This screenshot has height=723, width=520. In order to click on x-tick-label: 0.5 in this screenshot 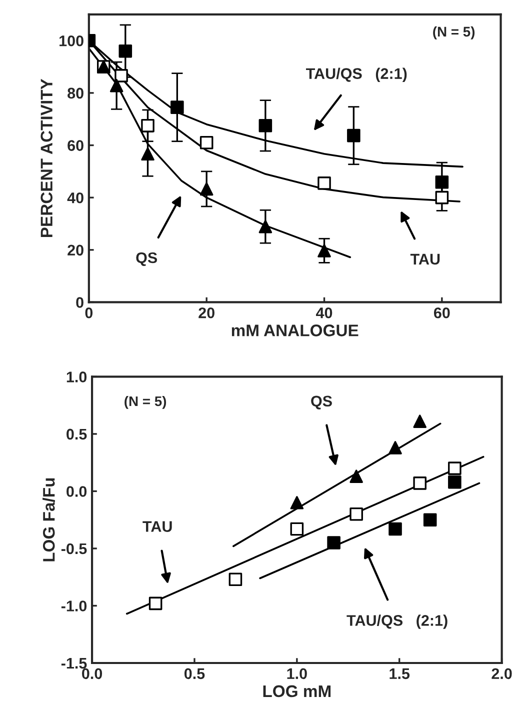, I will do `click(194, 674)`.